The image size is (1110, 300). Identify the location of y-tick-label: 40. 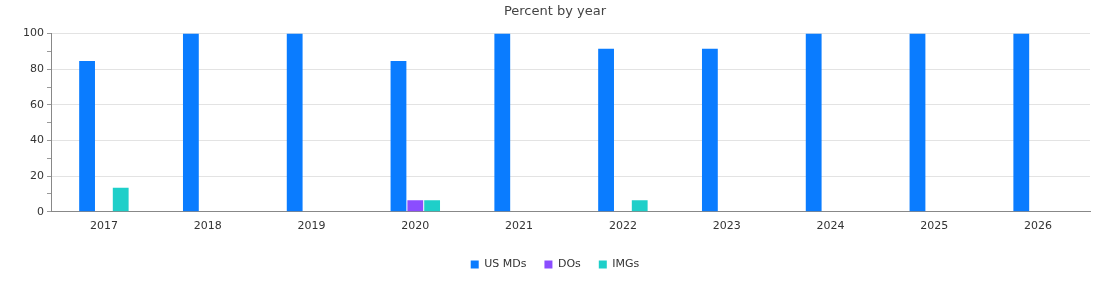
(37, 140).